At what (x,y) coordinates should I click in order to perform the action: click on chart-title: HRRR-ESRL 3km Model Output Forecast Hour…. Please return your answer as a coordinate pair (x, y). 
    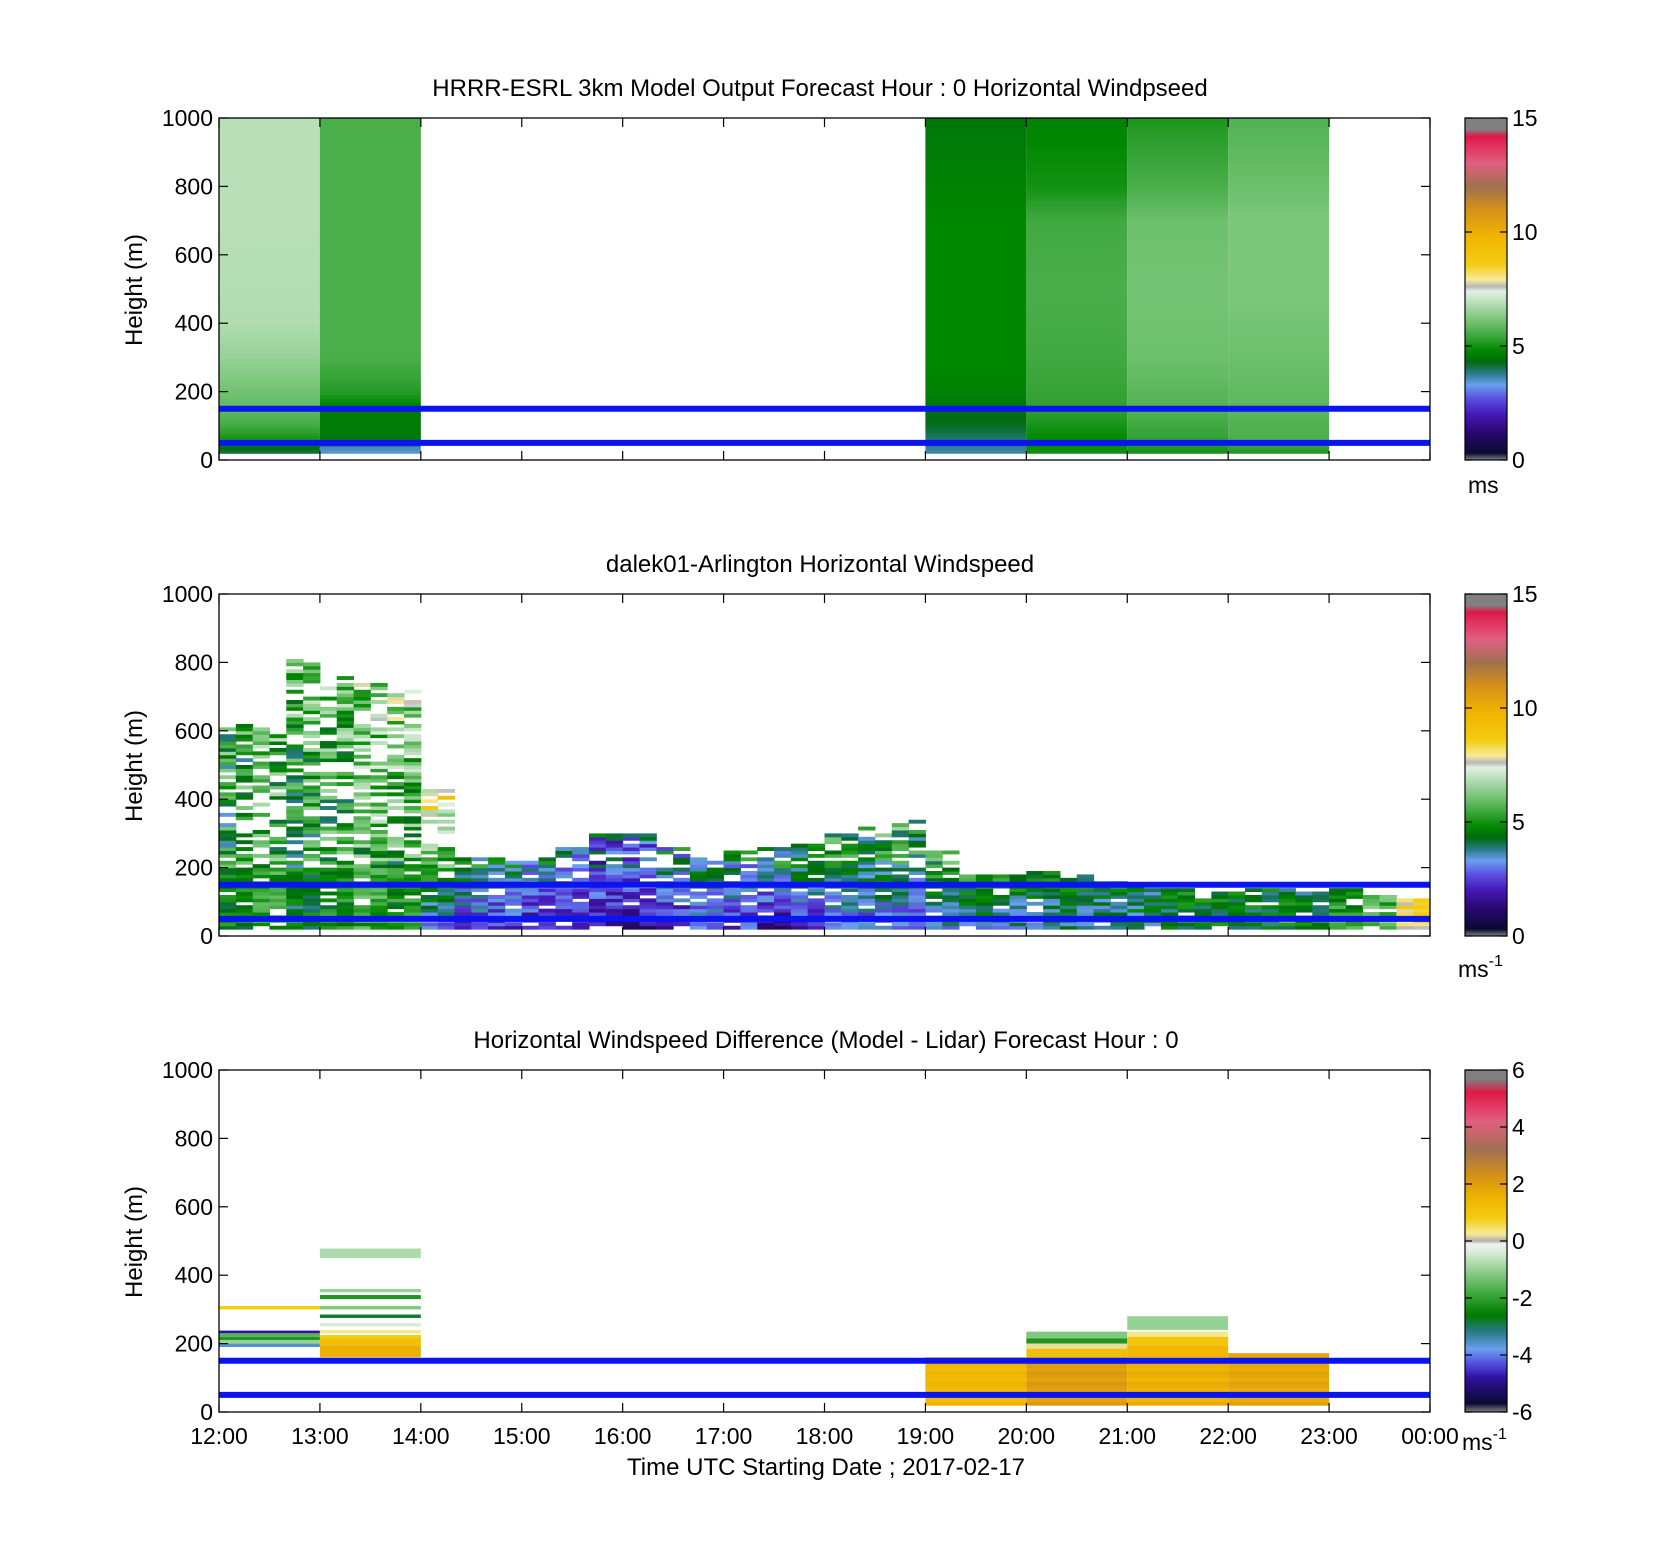
    Looking at the image, I should click on (819, 88).